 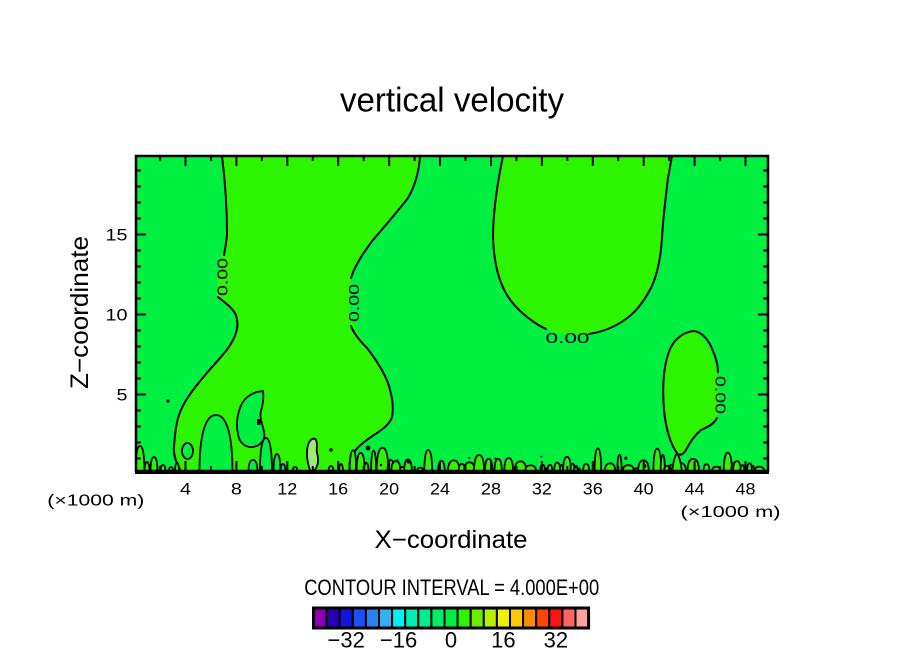 I want to click on svg-text: 44, so click(x=695, y=489).